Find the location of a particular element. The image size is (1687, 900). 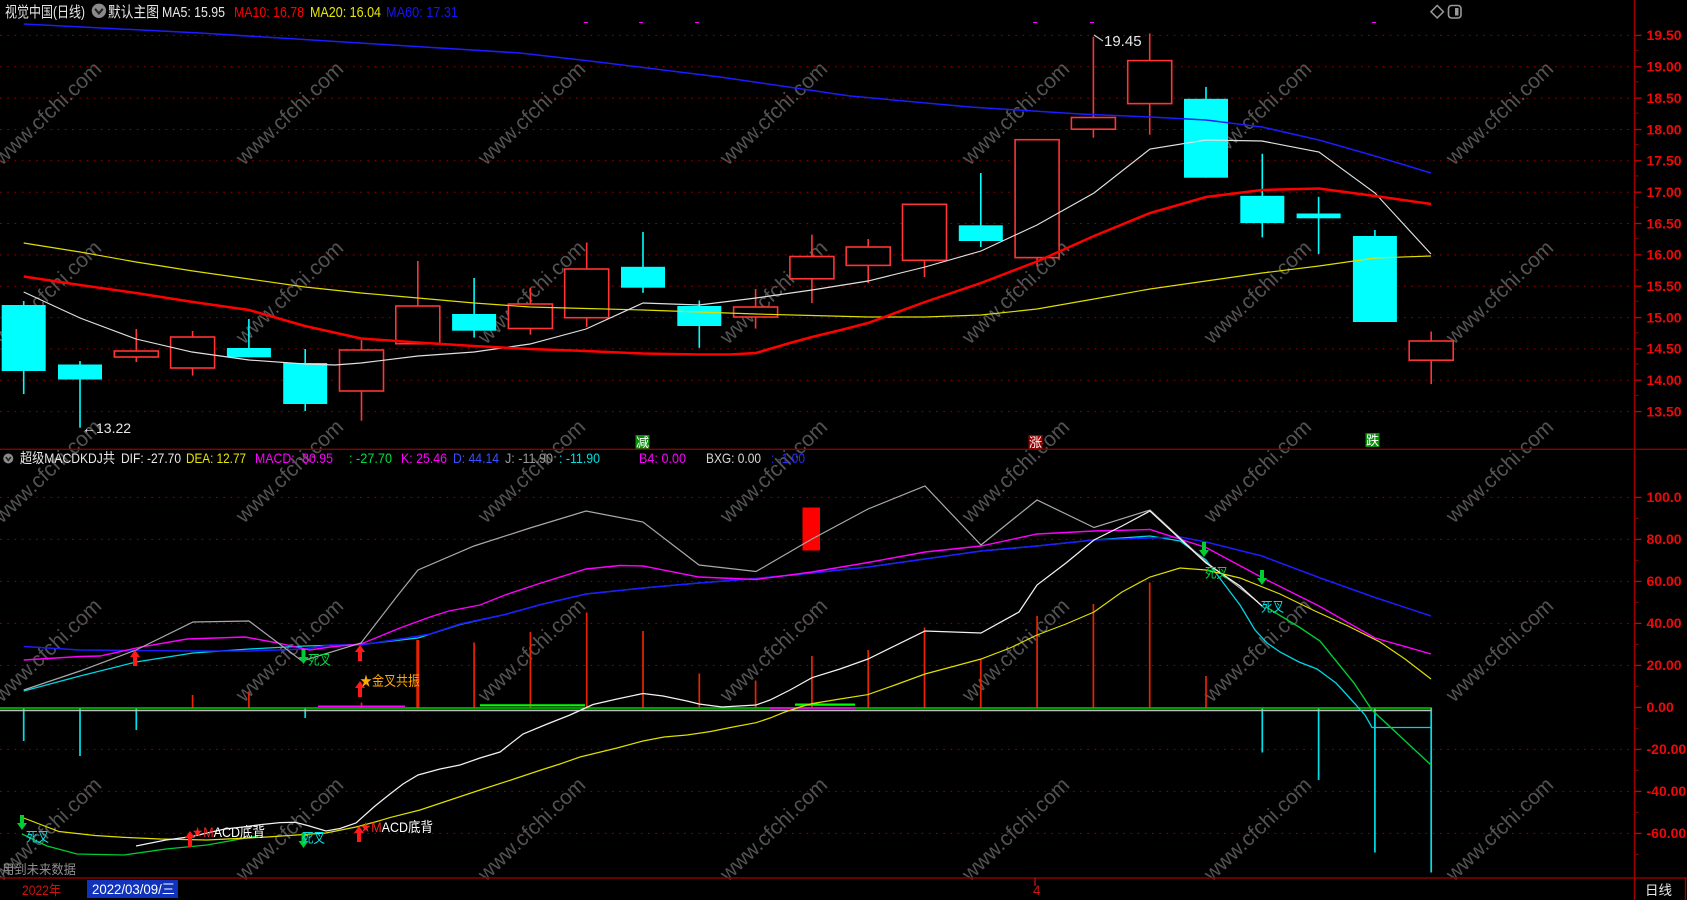

svg-text: DEA: 12.77 is located at coordinates (216, 458).